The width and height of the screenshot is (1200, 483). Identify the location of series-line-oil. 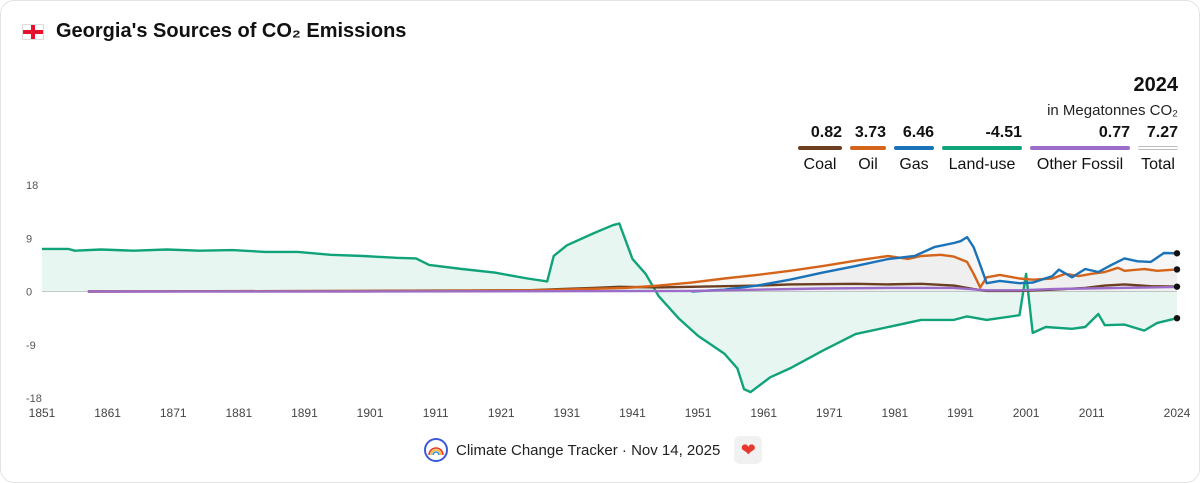
(632, 273).